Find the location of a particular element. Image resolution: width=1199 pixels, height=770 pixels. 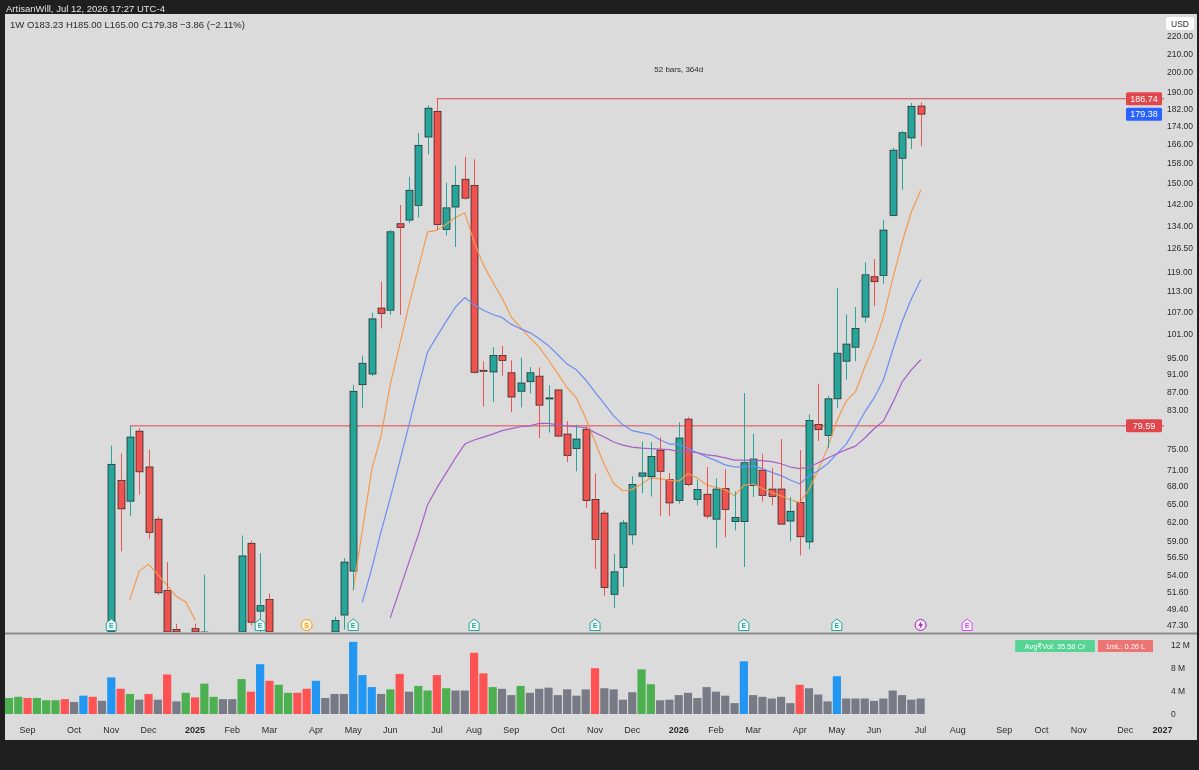

ref-line-label: 79.59 is located at coordinates (1144, 425).